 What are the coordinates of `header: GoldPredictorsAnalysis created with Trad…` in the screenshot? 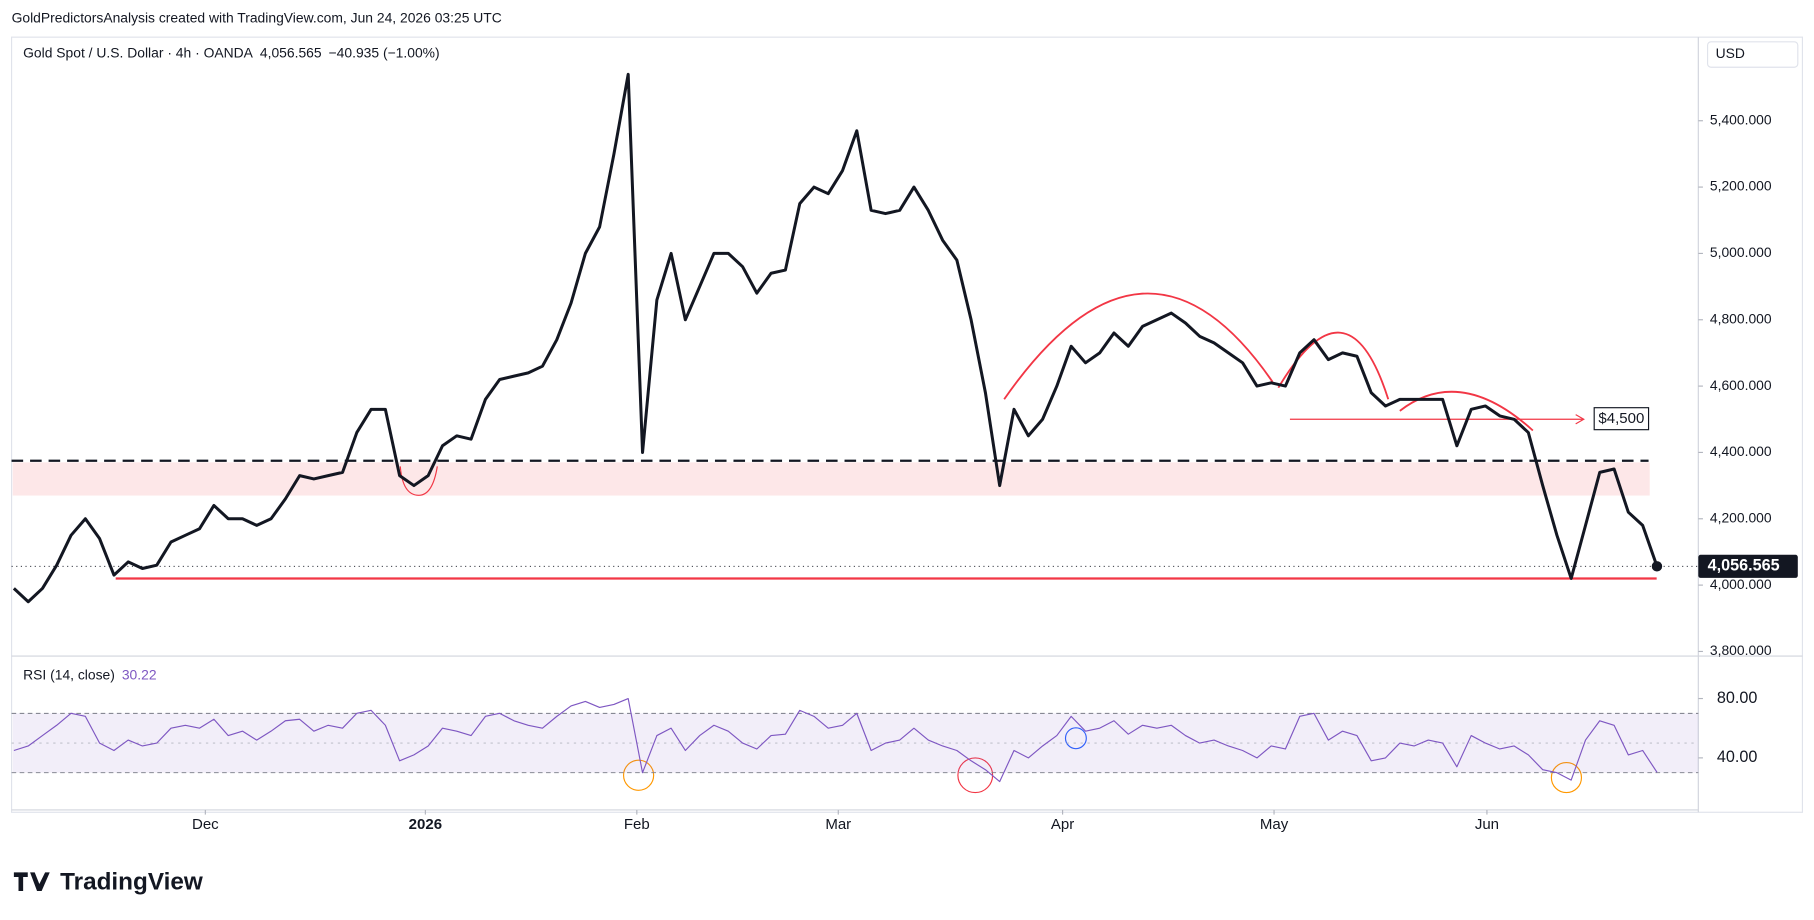 It's located at (257, 17).